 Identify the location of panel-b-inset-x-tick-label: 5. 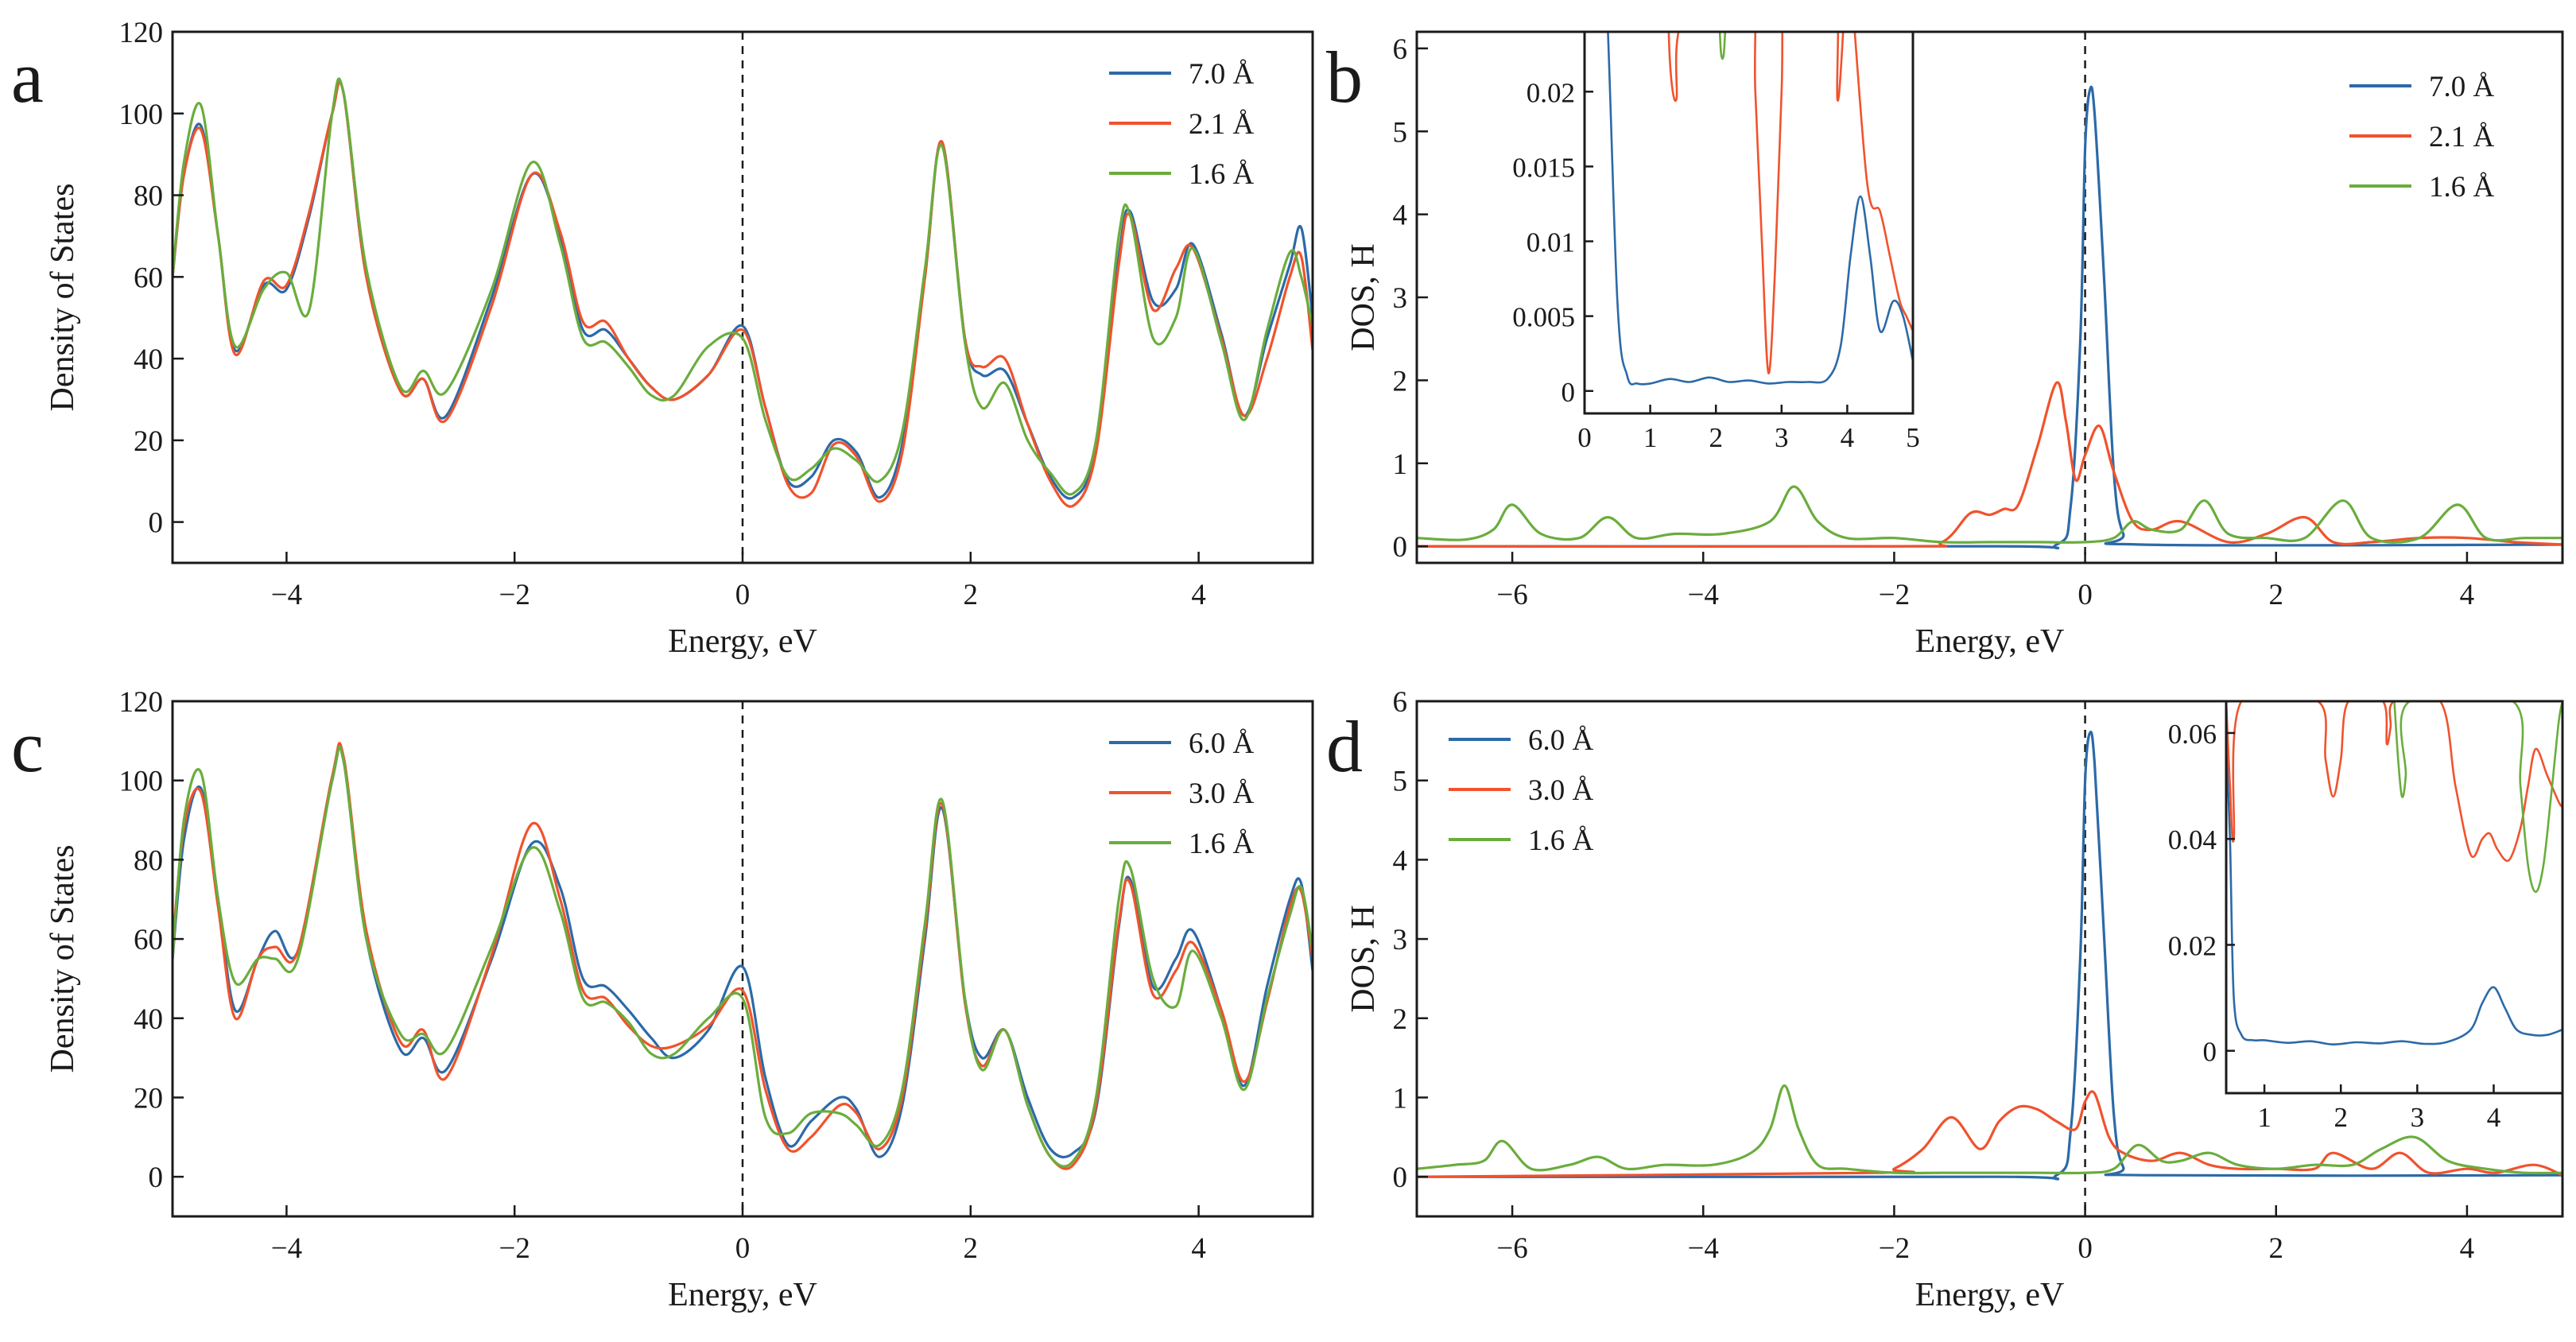
(1913, 437).